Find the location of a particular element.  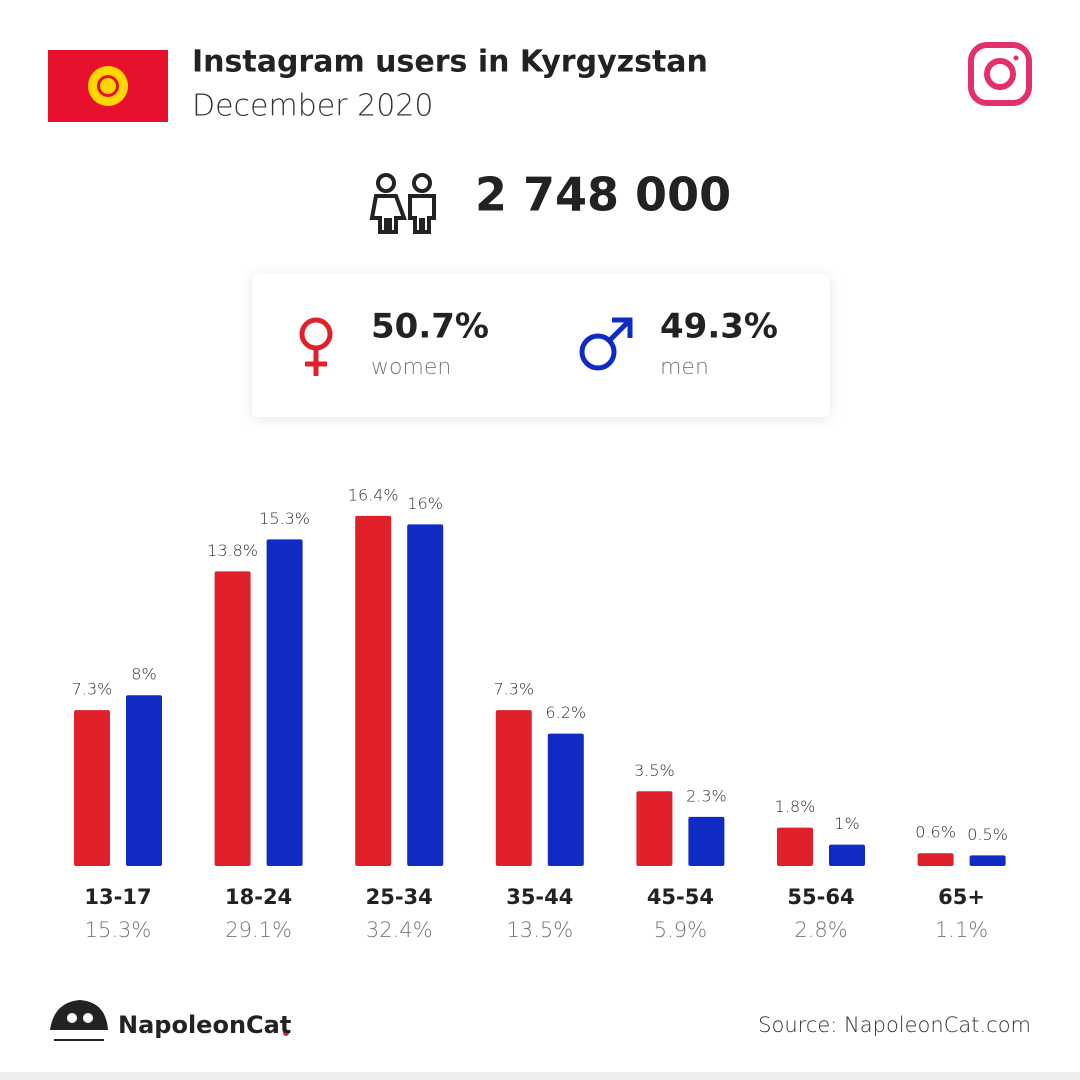

brand-logo is located at coordinates (169, 1020).